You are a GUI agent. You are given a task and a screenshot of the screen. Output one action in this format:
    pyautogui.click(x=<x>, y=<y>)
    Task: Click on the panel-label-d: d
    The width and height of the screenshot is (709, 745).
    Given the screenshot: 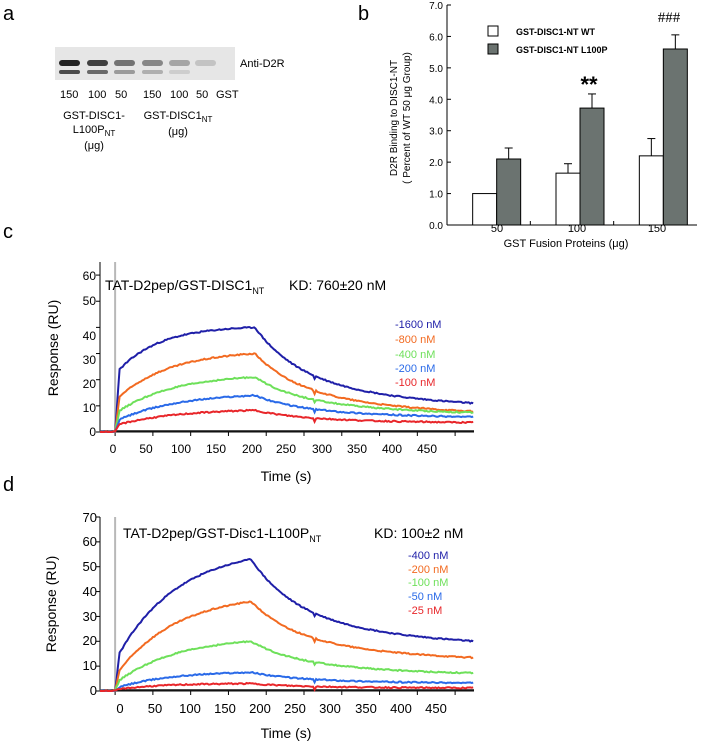 What is the action you would take?
    pyautogui.click(x=8, y=485)
    